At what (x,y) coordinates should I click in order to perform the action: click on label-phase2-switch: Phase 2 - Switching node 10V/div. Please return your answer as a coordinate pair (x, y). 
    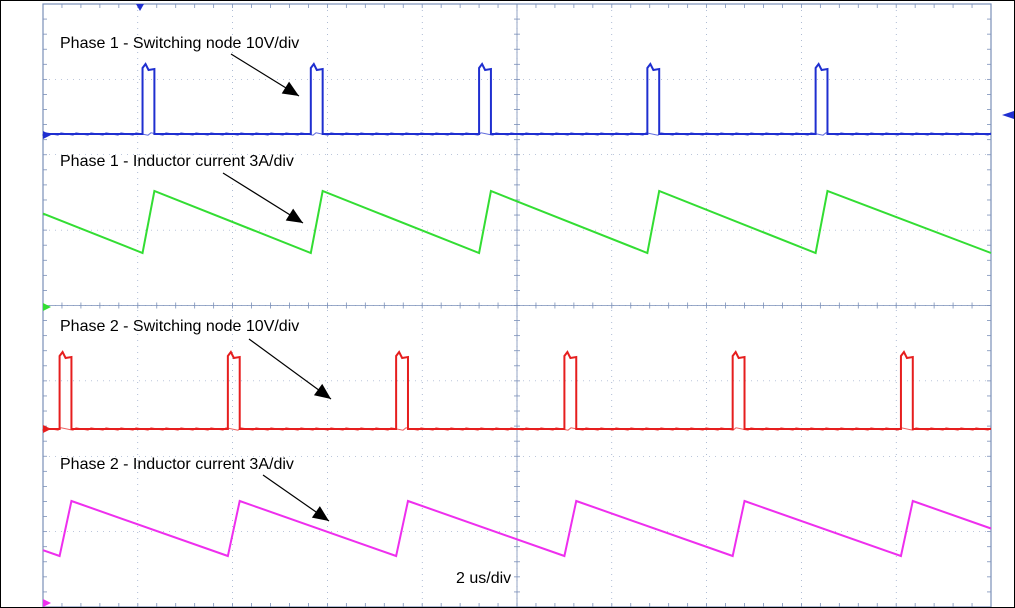
    Looking at the image, I should click on (179, 326).